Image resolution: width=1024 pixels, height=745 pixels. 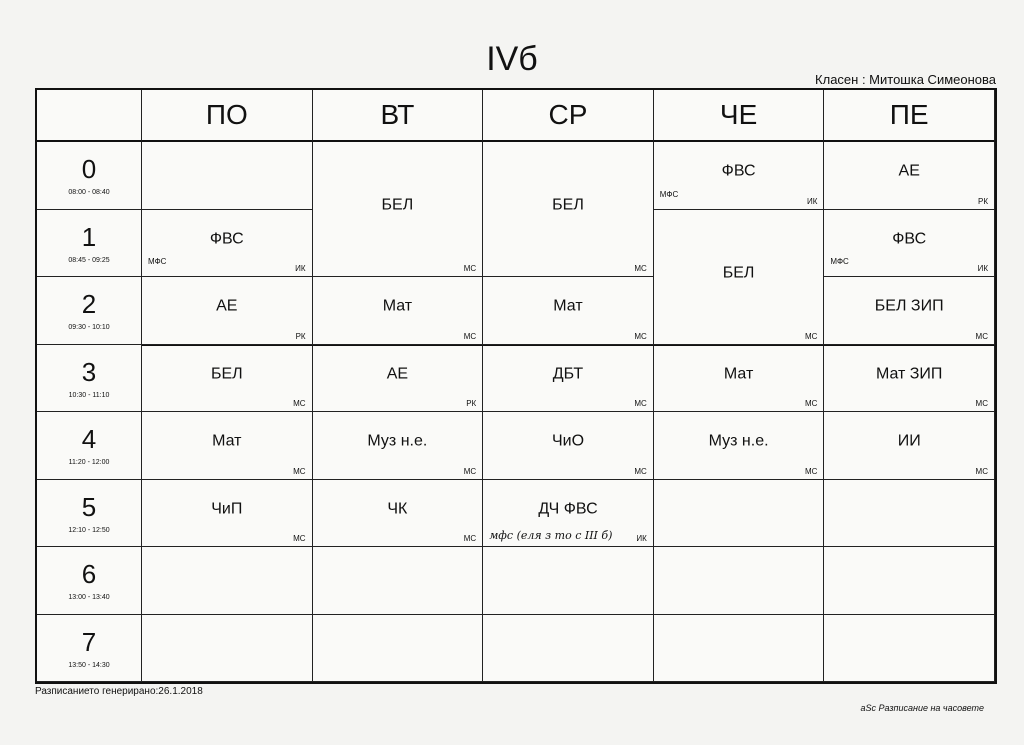 I want to click on period-cell: 2 09:30 - 10:10, so click(x=89, y=311).